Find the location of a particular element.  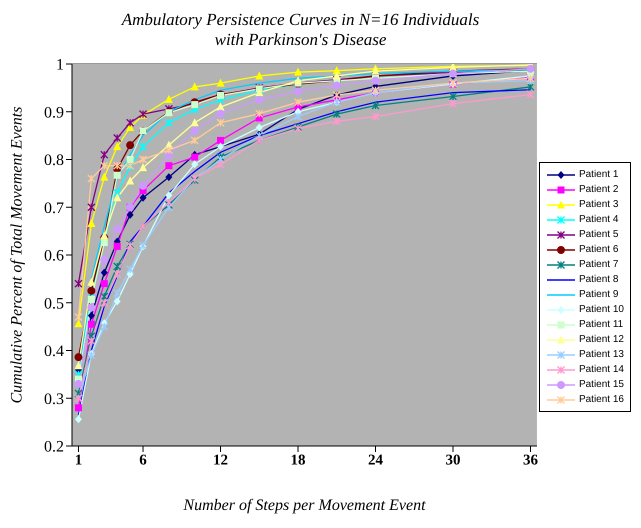

y-tick-label: 0.6 is located at coordinates (54, 256).